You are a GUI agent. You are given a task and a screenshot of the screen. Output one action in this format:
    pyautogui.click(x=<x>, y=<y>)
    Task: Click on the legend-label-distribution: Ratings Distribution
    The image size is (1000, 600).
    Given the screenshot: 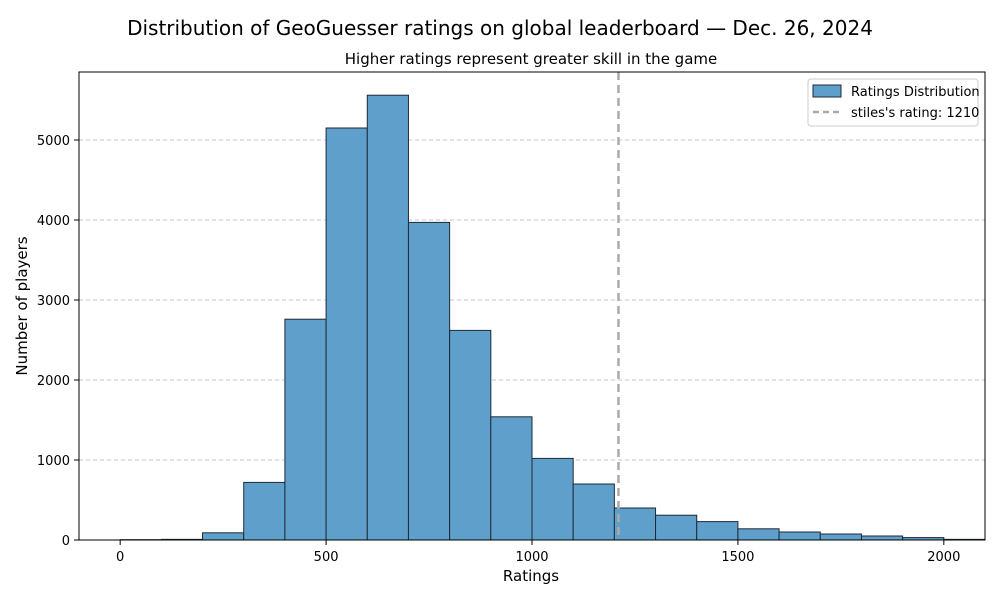 What is the action you would take?
    pyautogui.click(x=915, y=92)
    